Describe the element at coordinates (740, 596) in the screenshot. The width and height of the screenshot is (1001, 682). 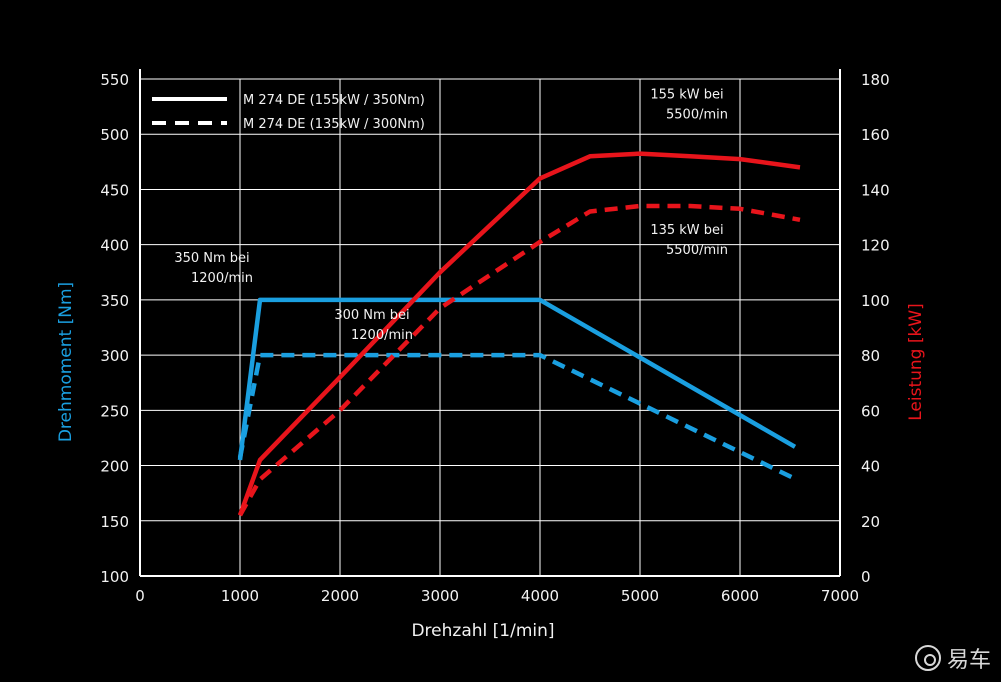
I see `x-tick-label: 6000` at that location.